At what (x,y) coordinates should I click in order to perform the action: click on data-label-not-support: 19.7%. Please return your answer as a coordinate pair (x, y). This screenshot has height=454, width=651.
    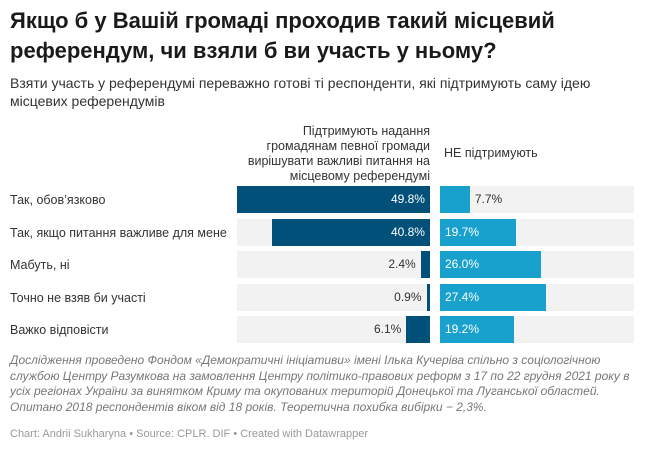
    Looking at the image, I should click on (462, 231).